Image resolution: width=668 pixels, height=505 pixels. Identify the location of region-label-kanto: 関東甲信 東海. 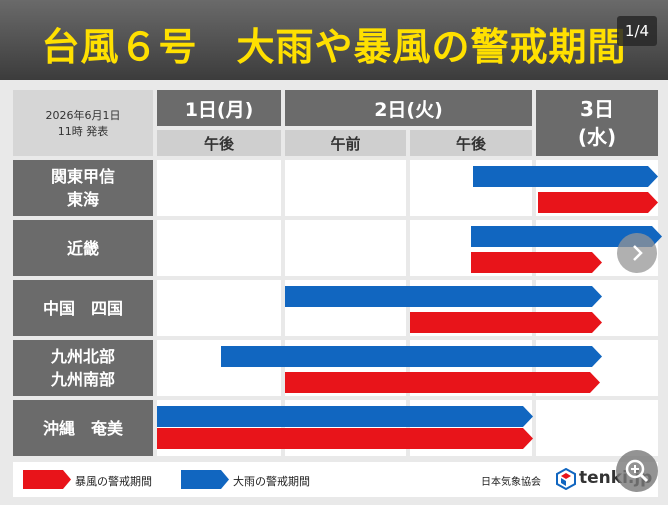
(83, 188).